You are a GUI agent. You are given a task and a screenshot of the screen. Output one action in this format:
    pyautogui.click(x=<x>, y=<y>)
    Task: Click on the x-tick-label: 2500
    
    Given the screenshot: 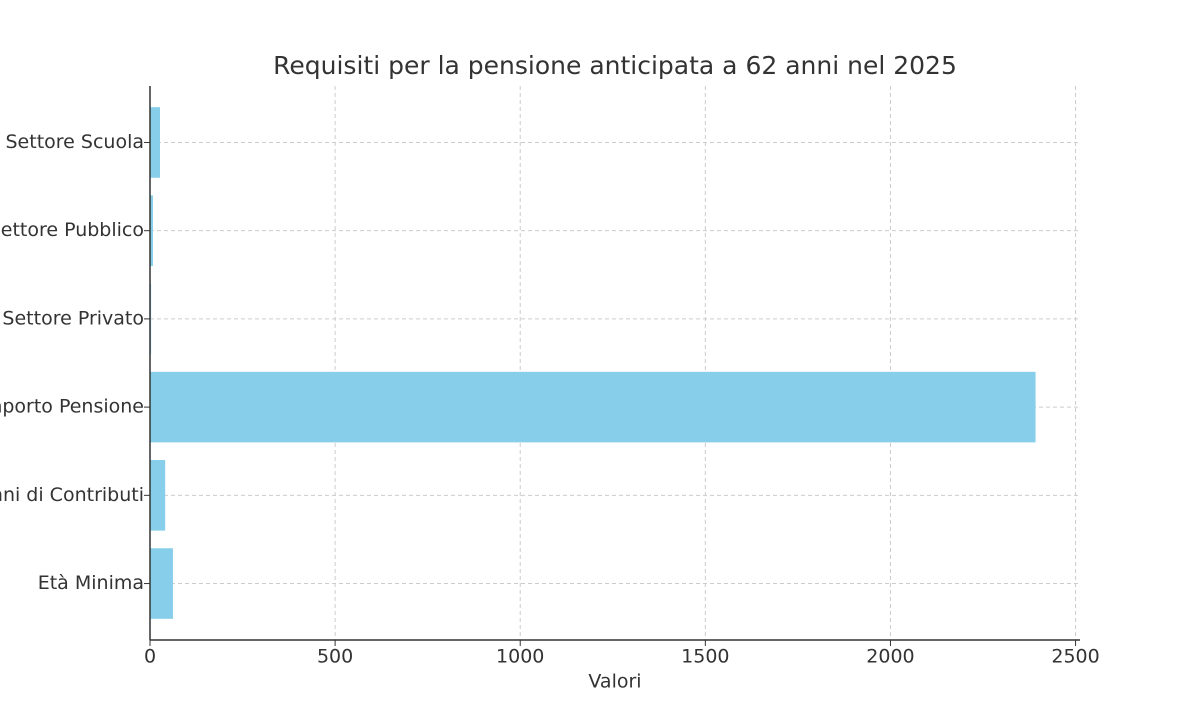 What is the action you would take?
    pyautogui.click(x=1075, y=657)
    